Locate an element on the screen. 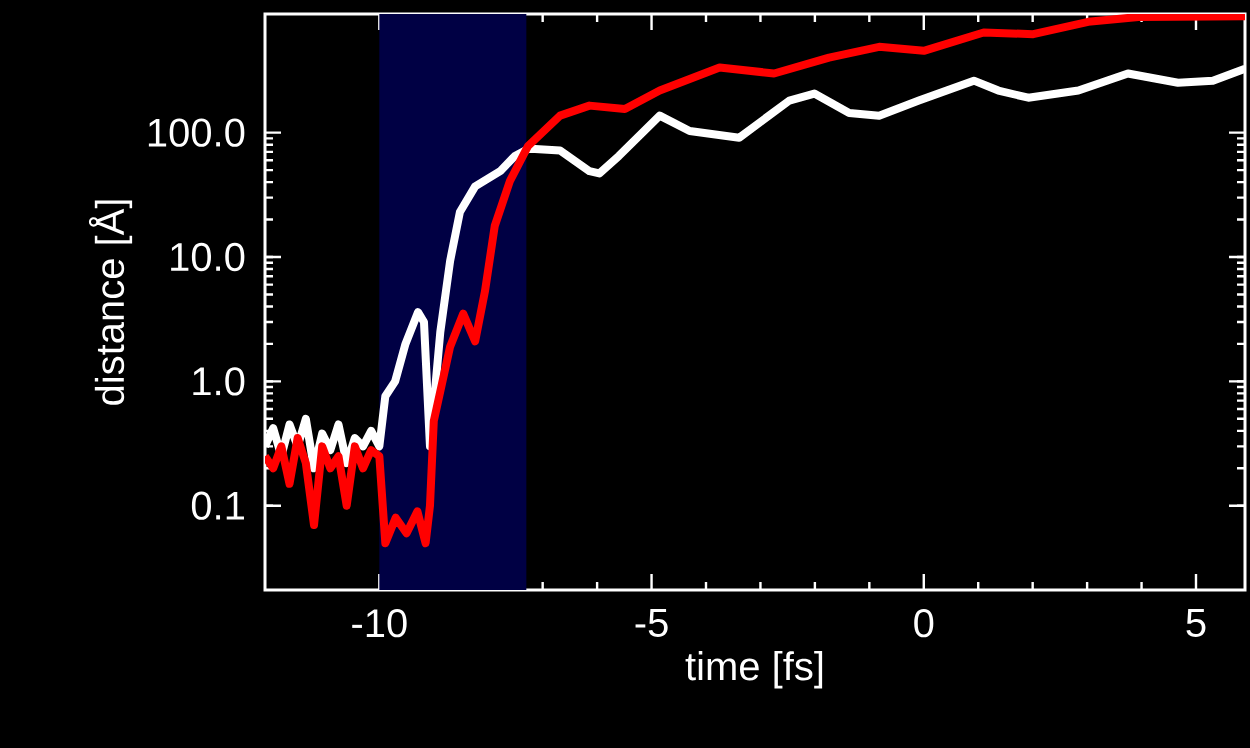 This screenshot has width=1250, height=748. x-tick-label: 0 is located at coordinates (924, 623).